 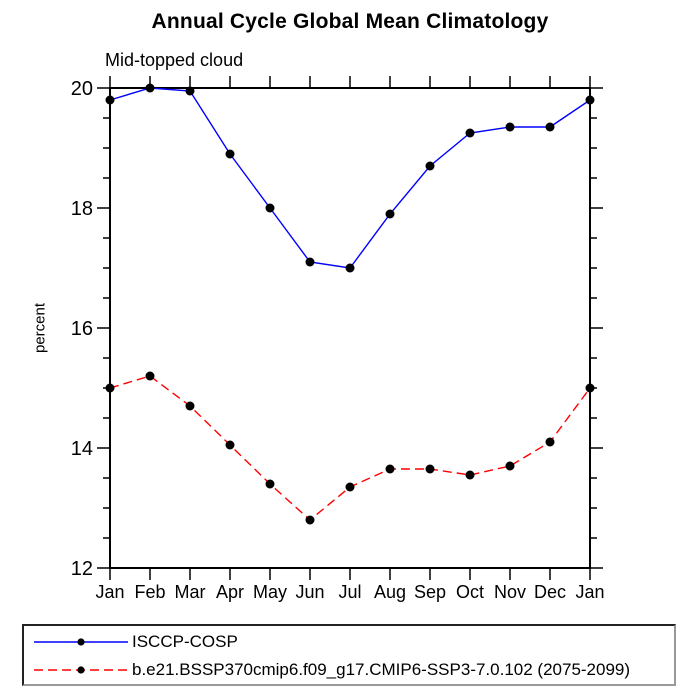 What do you see at coordinates (309, 592) in the screenshot?
I see `x-tick-label: Jun` at bounding box center [309, 592].